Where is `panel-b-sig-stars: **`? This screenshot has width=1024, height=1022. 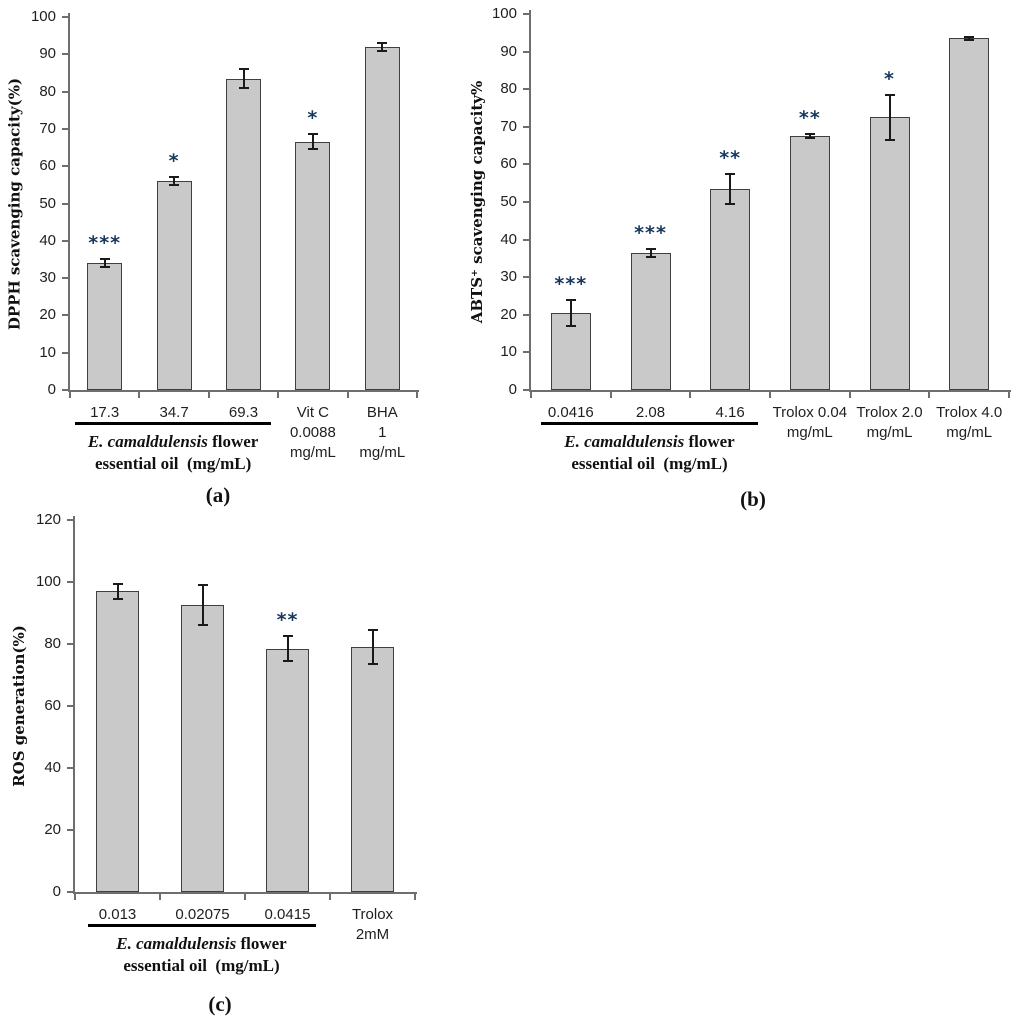
panel-b-sig-stars: ** is located at coordinates (809, 118).